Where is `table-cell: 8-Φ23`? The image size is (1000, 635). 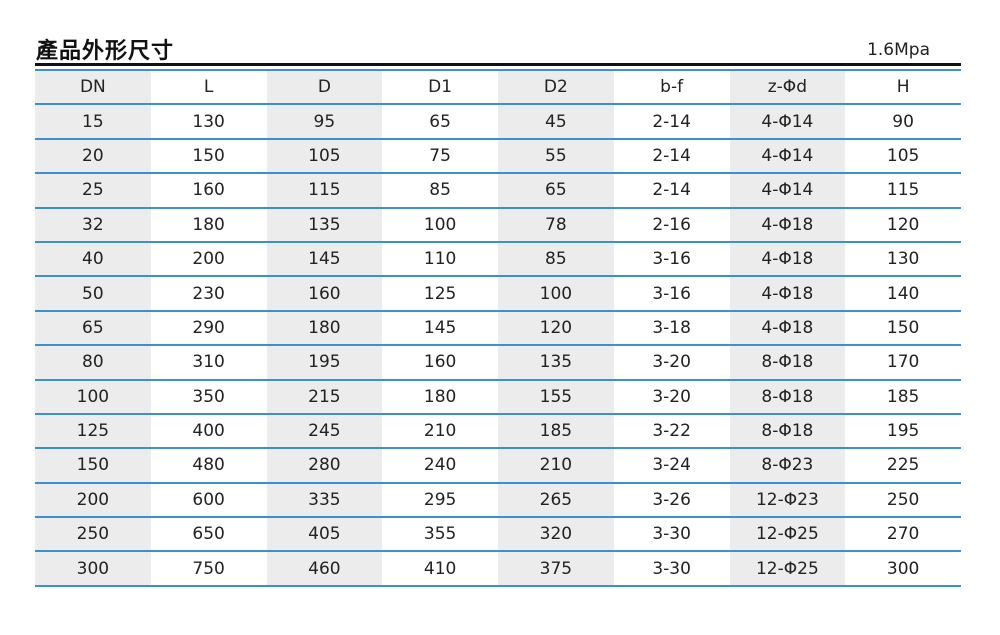 table-cell: 8-Φ23 is located at coordinates (787, 466).